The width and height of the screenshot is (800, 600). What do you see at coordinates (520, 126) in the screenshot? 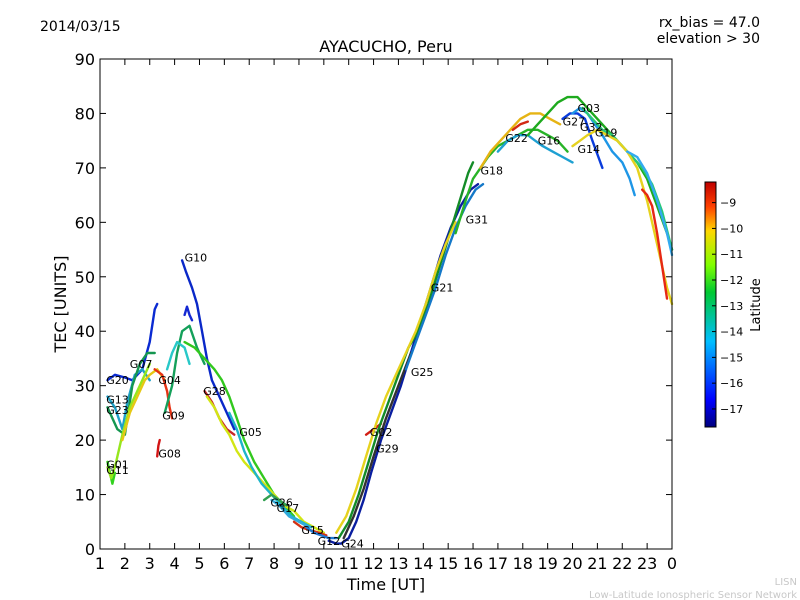
I see `series-line-g16b` at bounding box center [520, 126].